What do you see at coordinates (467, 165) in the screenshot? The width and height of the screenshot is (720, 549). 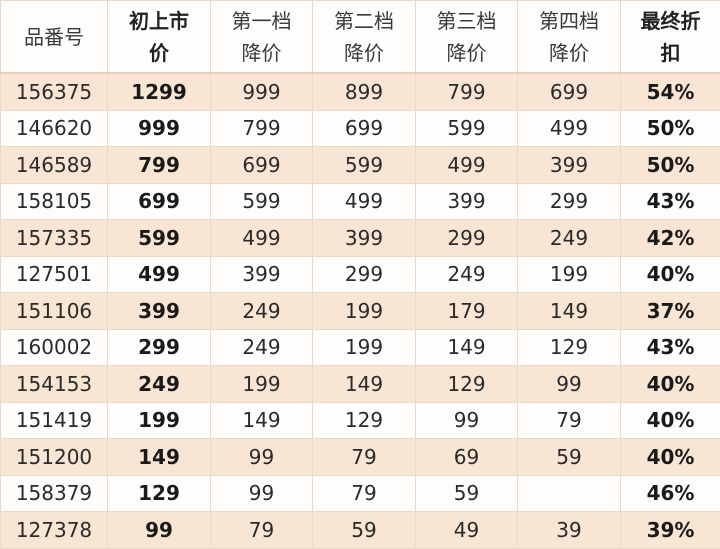 I see `cell-markdown-3: 499` at bounding box center [467, 165].